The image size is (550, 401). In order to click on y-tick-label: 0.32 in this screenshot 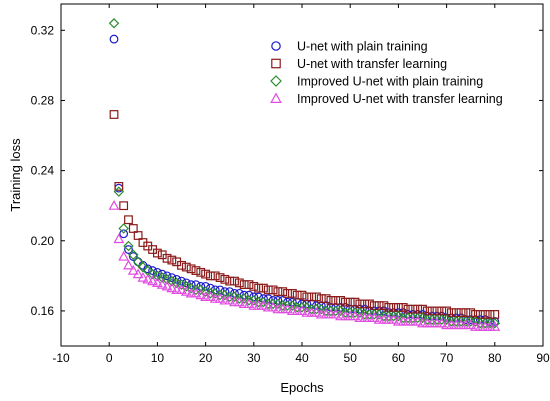, I will do `click(43, 30)`.